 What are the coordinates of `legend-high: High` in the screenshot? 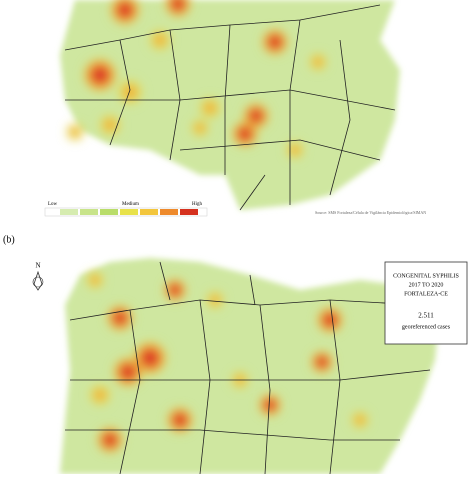 It's located at (197, 204).